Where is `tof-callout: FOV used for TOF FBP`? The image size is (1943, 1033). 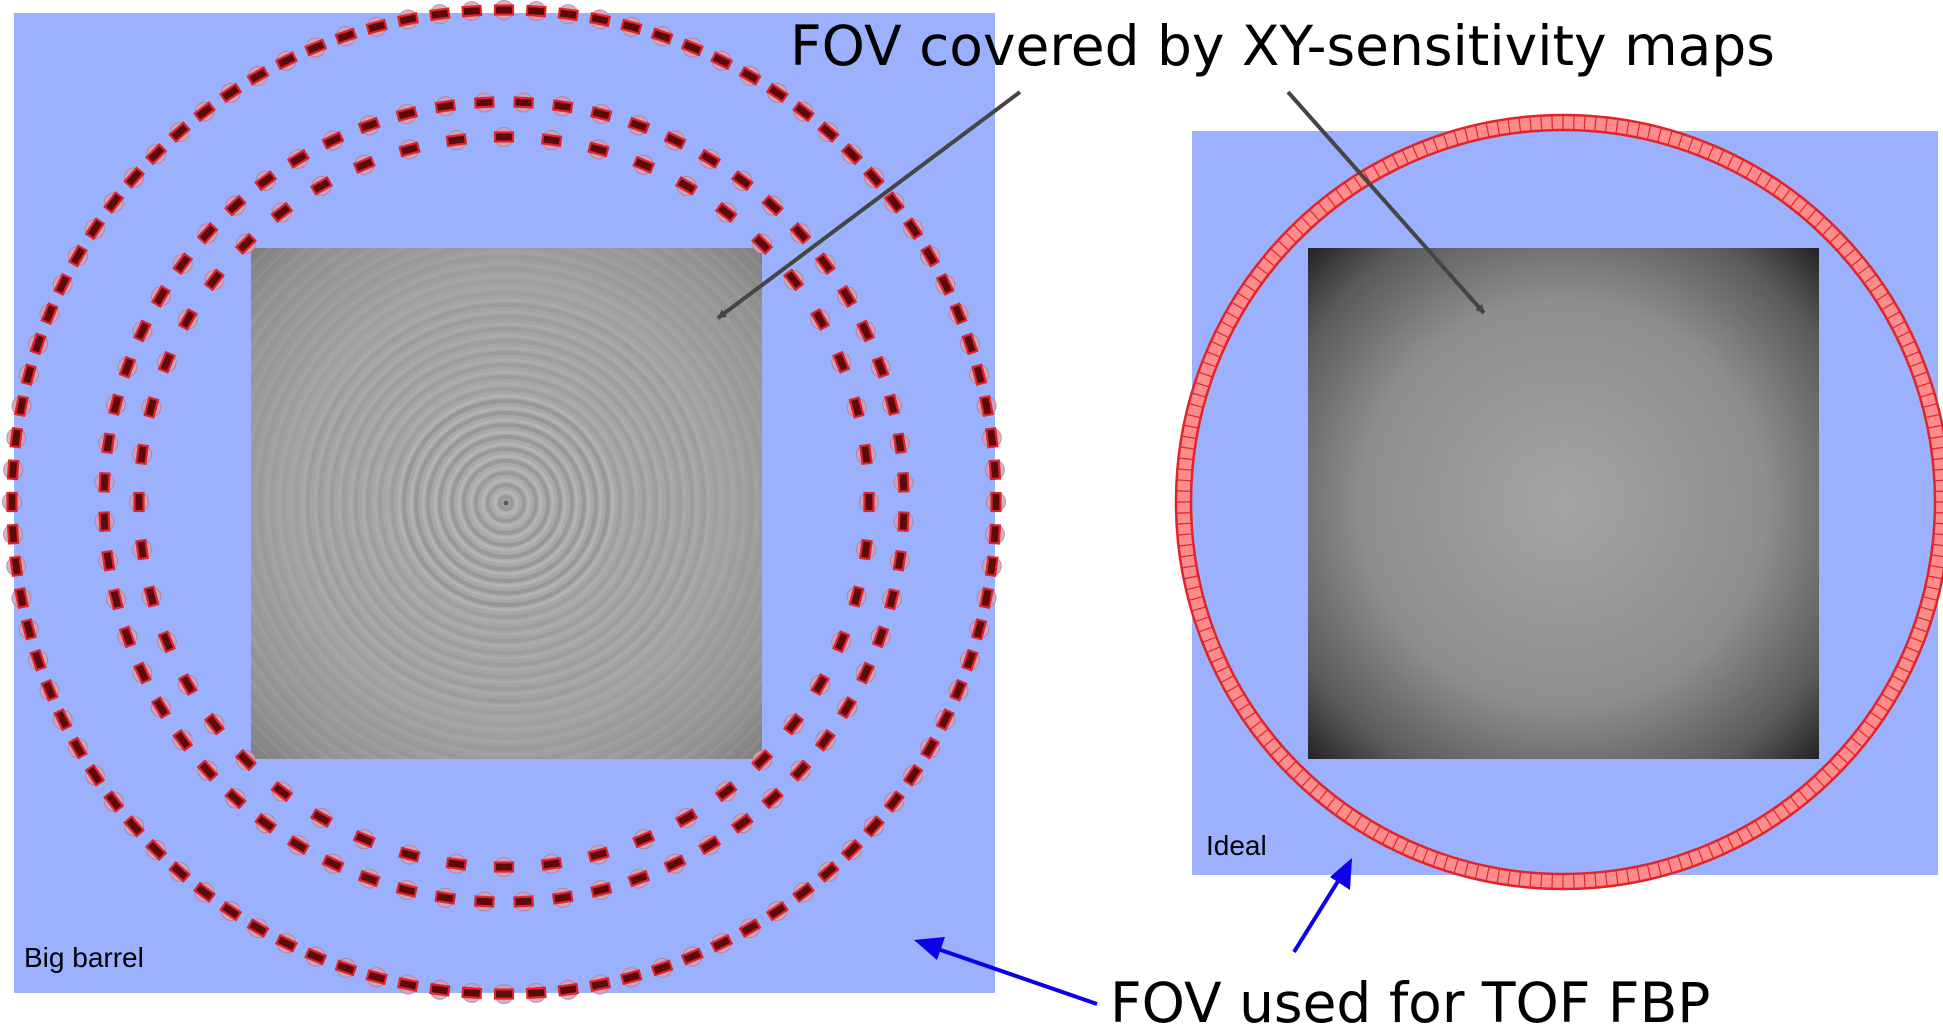 tof-callout: FOV used for TOF FBP is located at coordinates (1410, 1002).